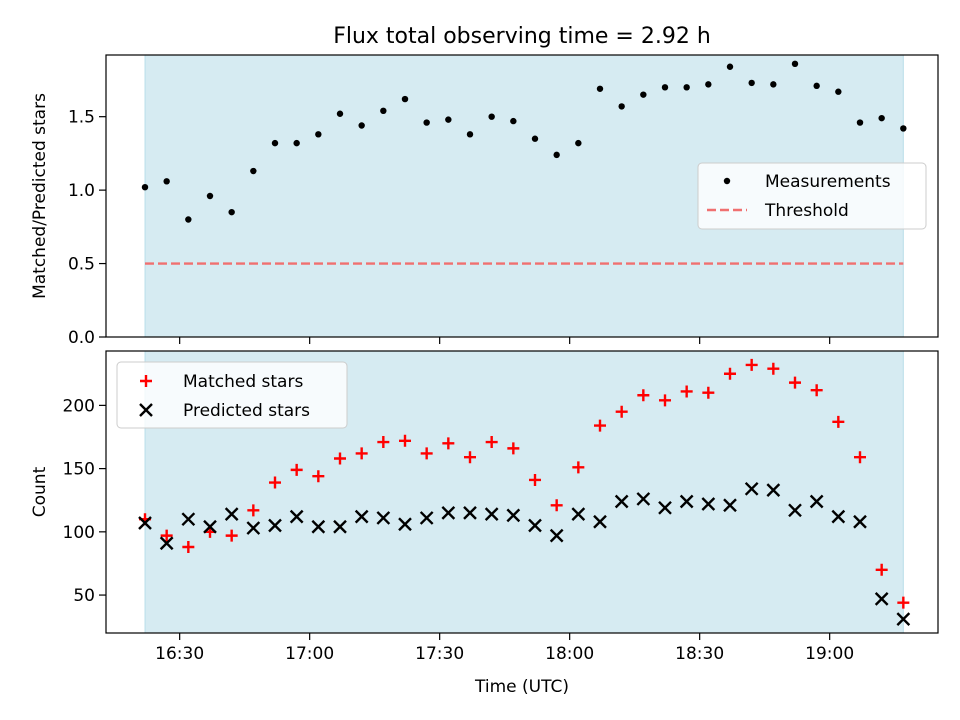  I want to click on legend-measurements-label: Measurements, so click(828, 182).